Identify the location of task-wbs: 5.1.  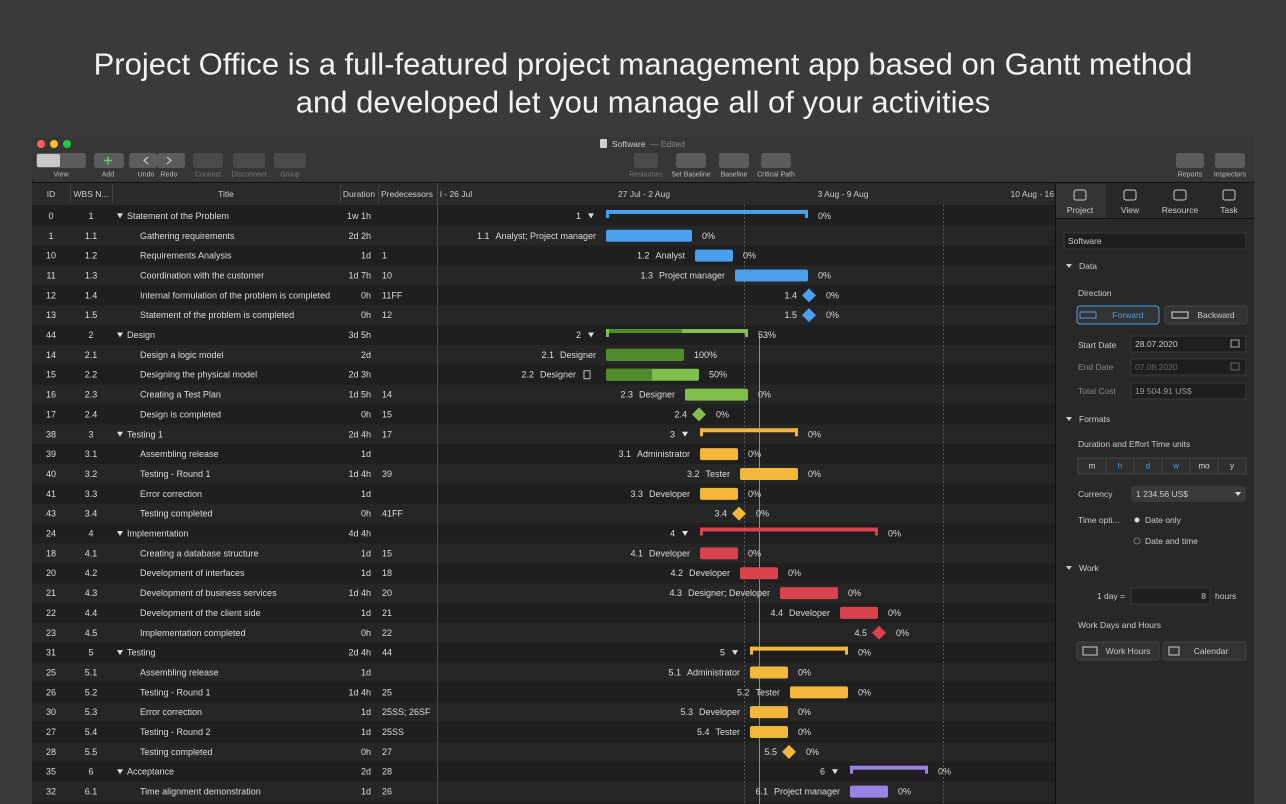
(91, 672).